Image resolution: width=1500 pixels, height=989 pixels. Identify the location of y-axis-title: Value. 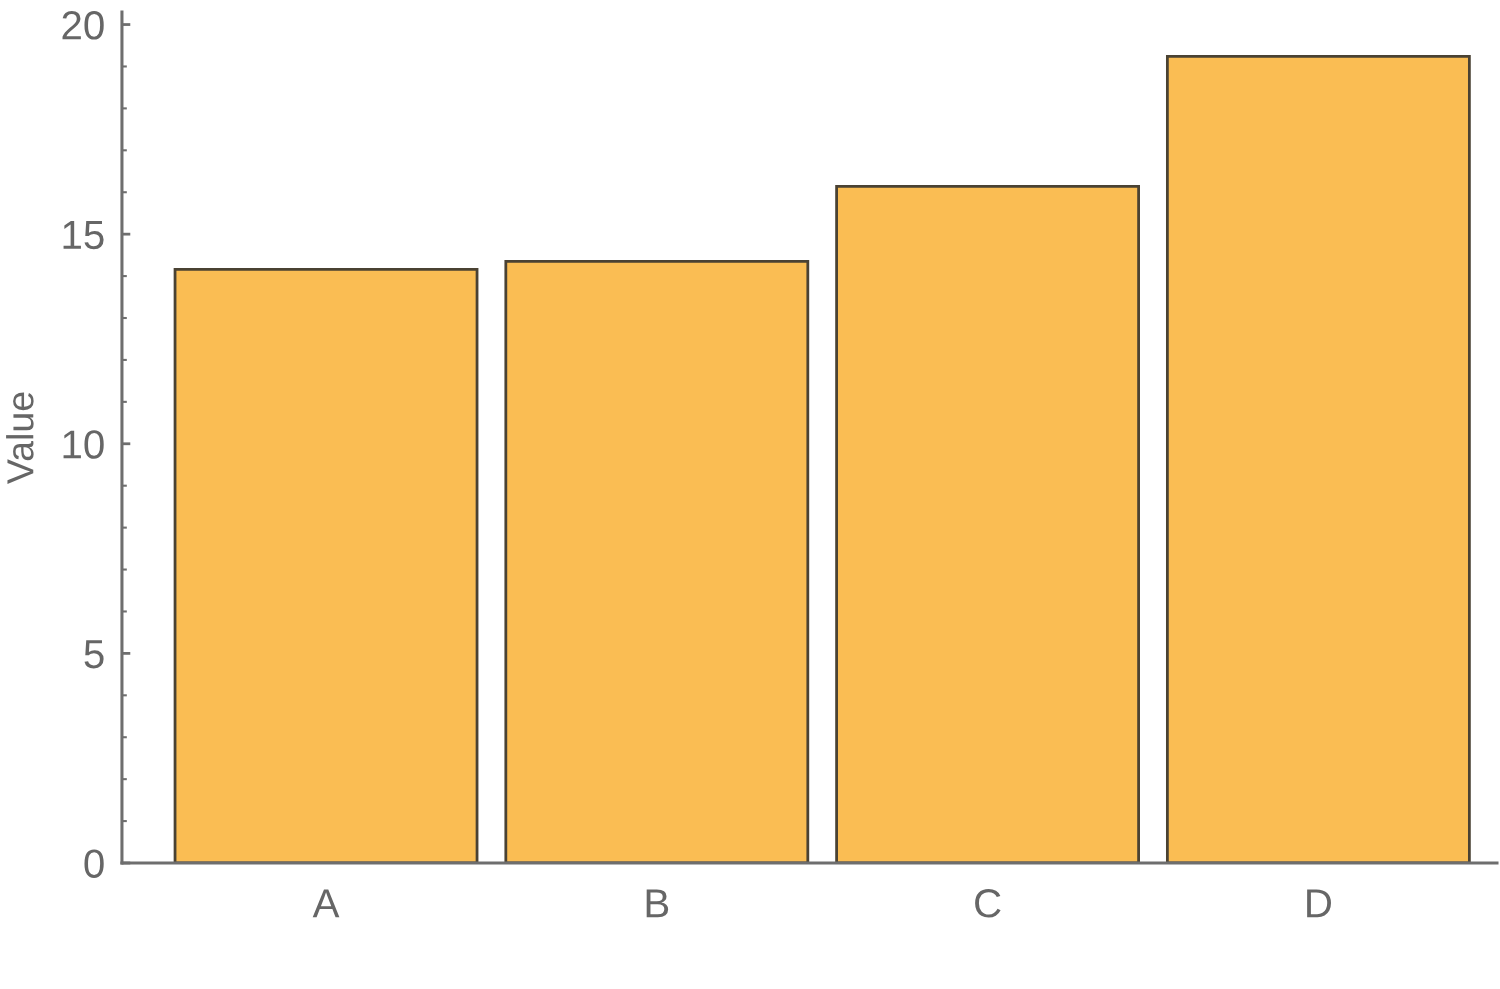
(20, 438).